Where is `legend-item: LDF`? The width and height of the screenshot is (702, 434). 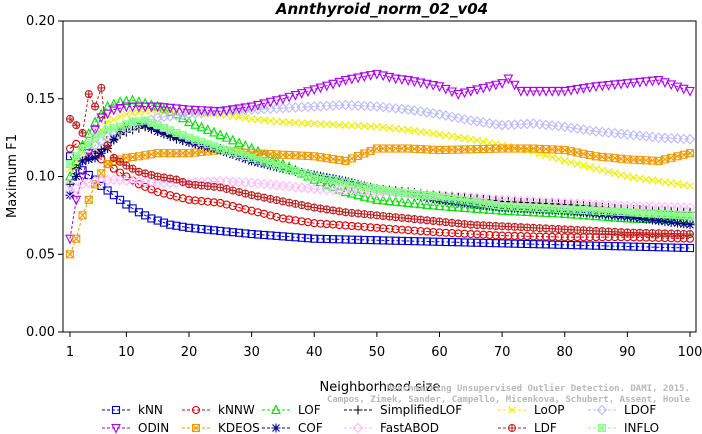
legend-item: LDF is located at coordinates (527, 427).